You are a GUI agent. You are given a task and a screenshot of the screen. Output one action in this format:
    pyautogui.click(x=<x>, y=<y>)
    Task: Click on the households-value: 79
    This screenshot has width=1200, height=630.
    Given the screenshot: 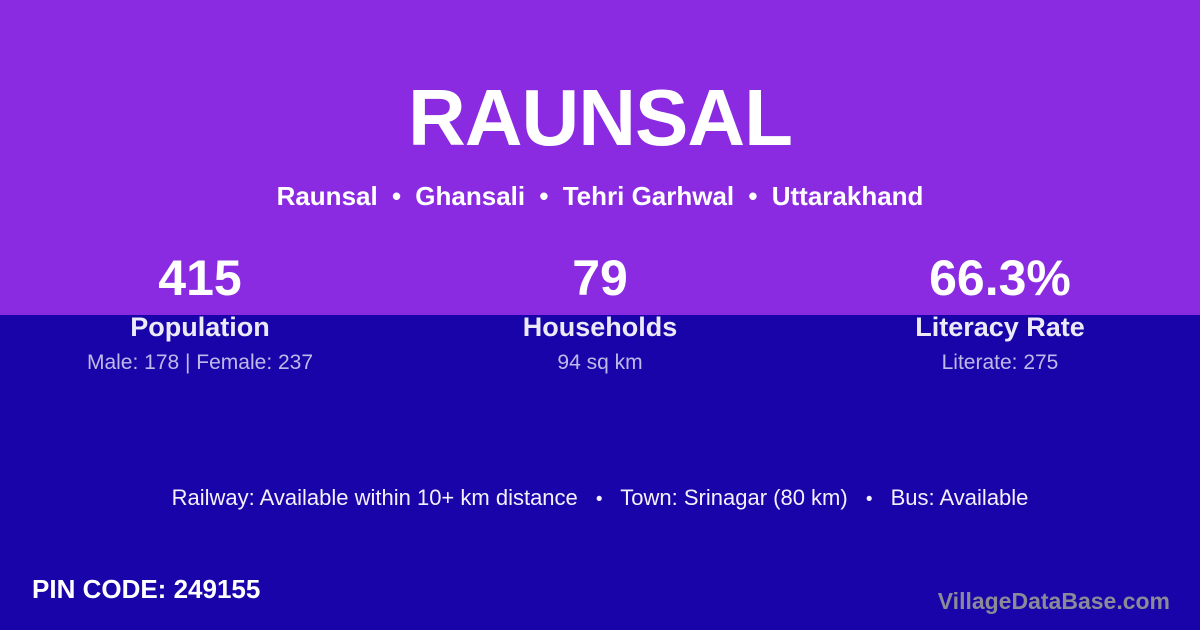 What is the action you would take?
    pyautogui.click(x=600, y=278)
    